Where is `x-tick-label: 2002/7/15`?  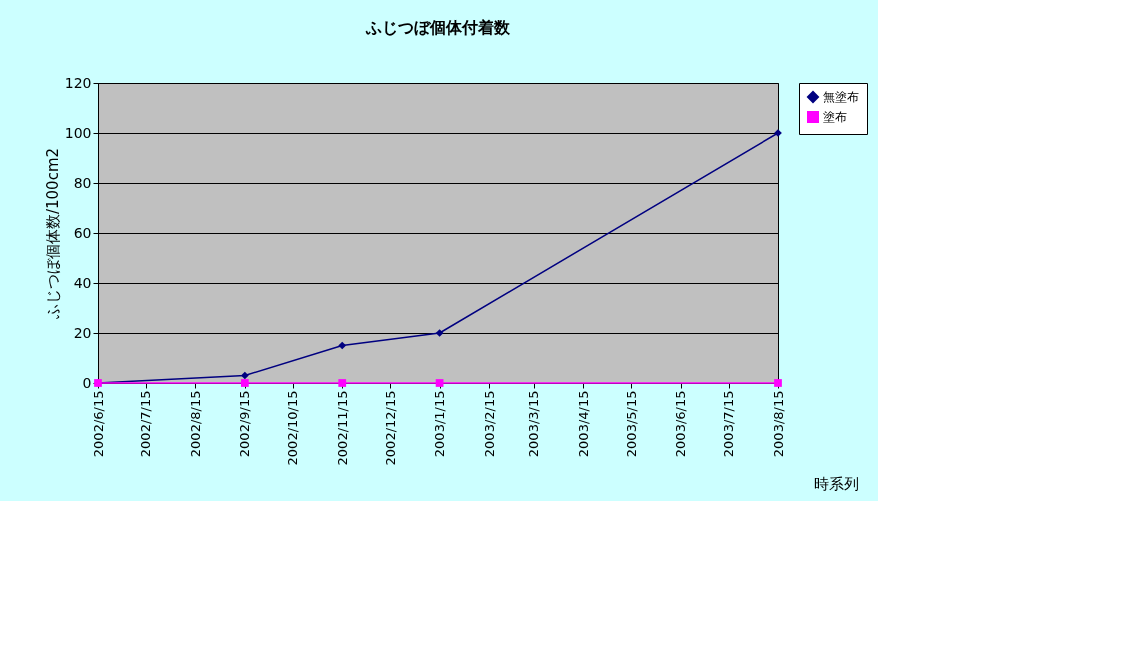 x-tick-label: 2002/7/15 is located at coordinates (146, 424).